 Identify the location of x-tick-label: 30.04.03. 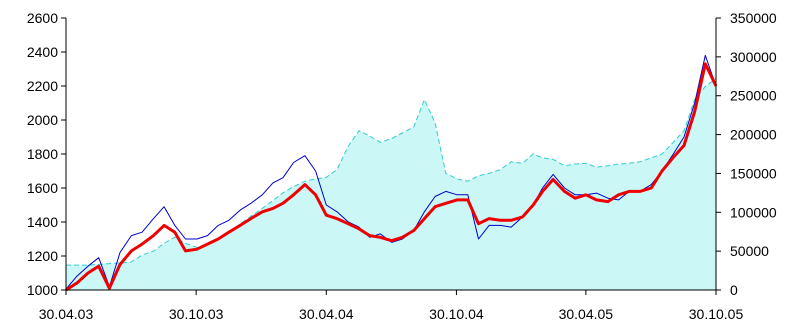
(66, 314).